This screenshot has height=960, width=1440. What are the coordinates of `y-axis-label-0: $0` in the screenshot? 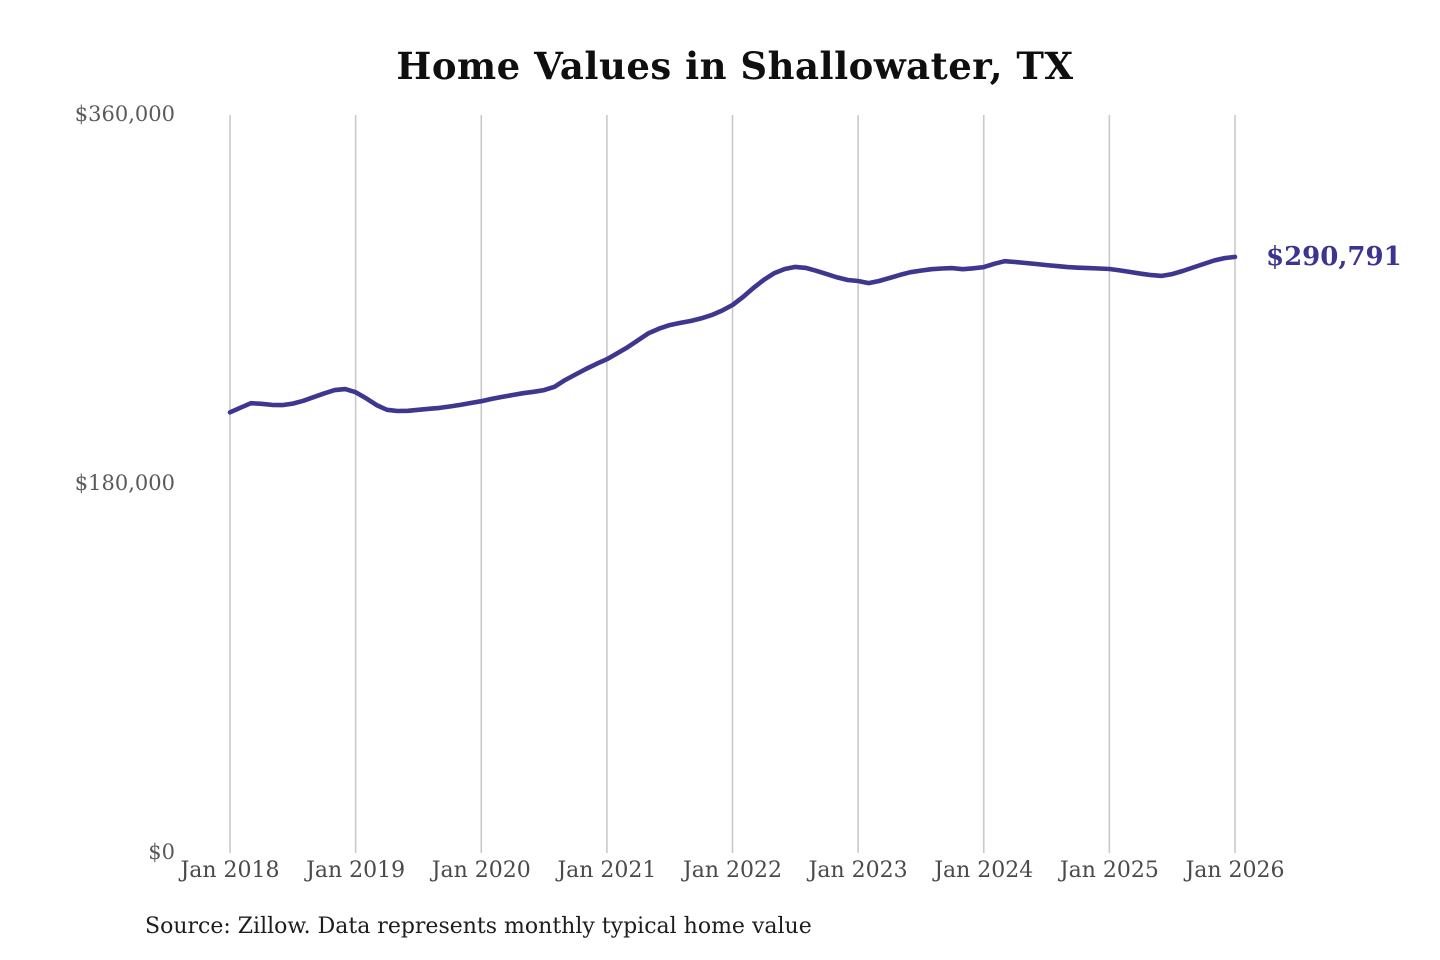 It's located at (161, 852).